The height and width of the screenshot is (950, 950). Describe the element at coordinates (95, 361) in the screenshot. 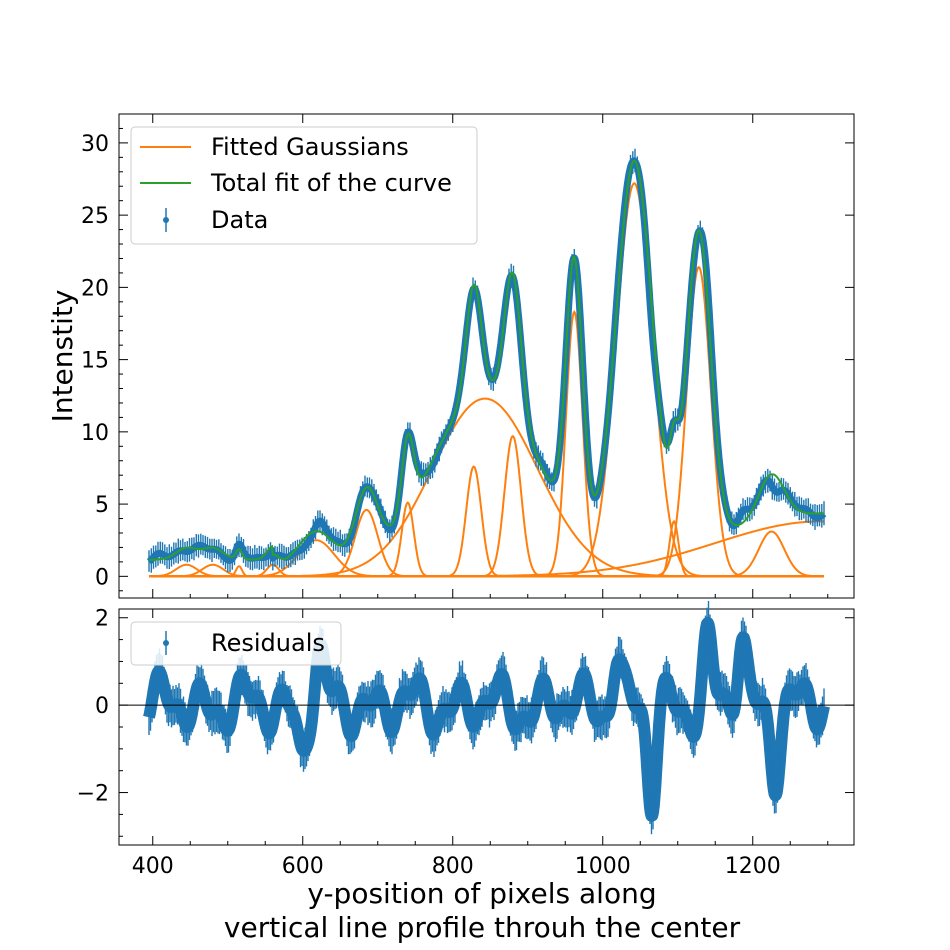

I see `y-tick-label: 15` at that location.